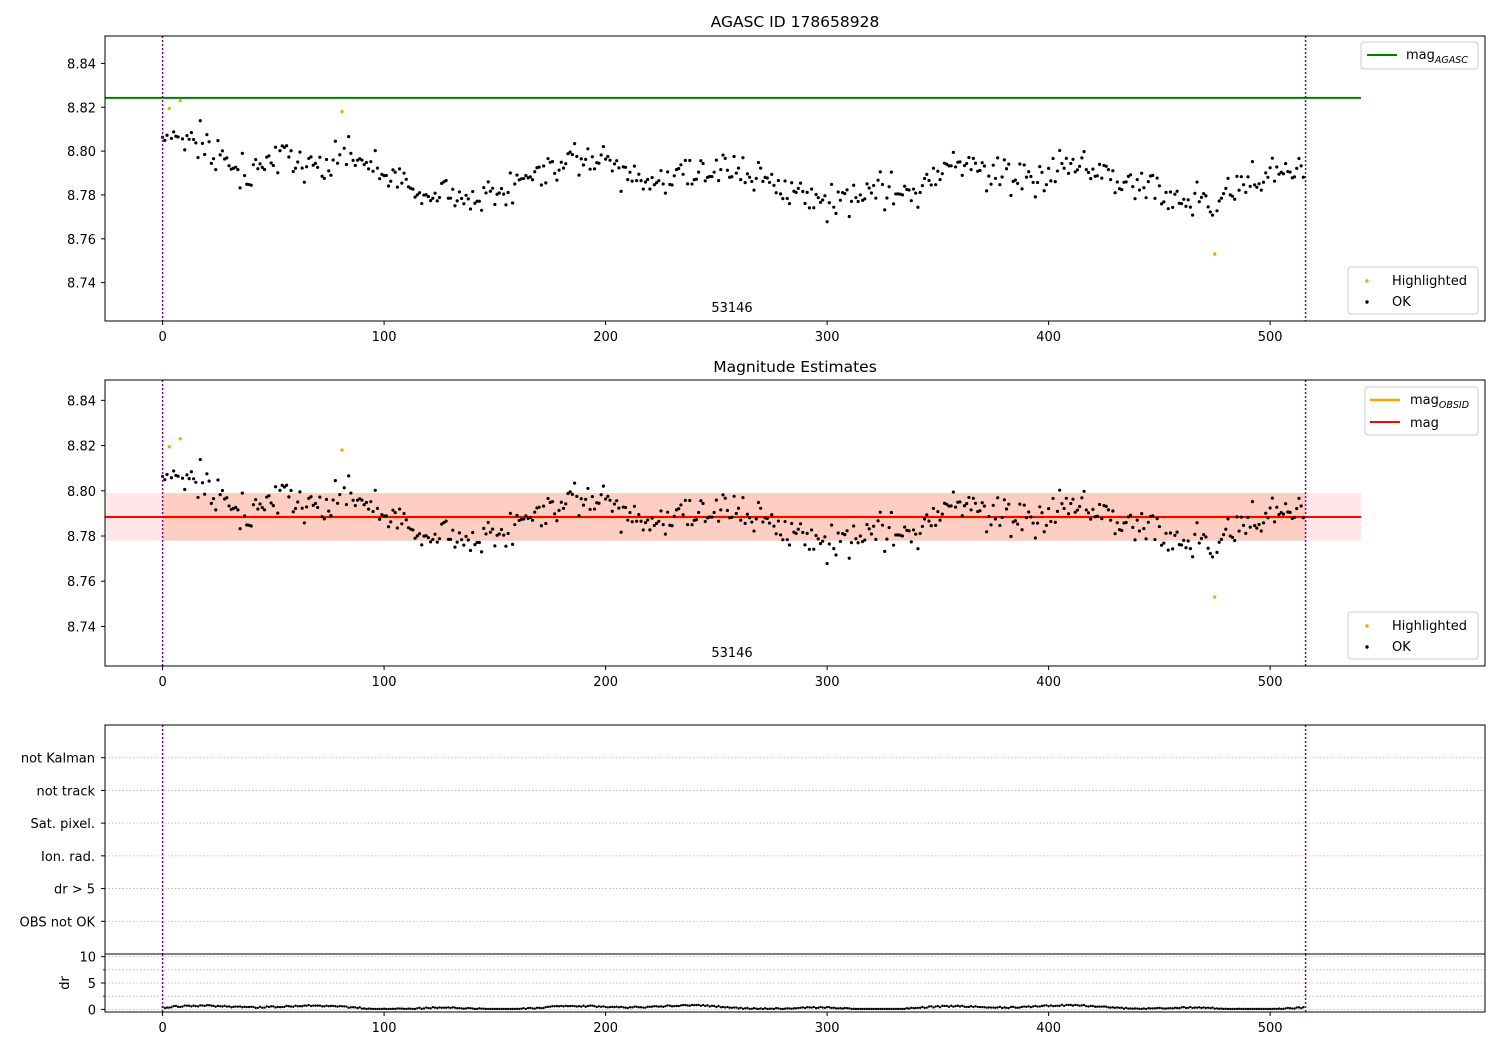 This screenshot has height=1050, width=1500. What do you see at coordinates (81, 152) in the screenshot?
I see `y-tick-label: 8.80` at bounding box center [81, 152].